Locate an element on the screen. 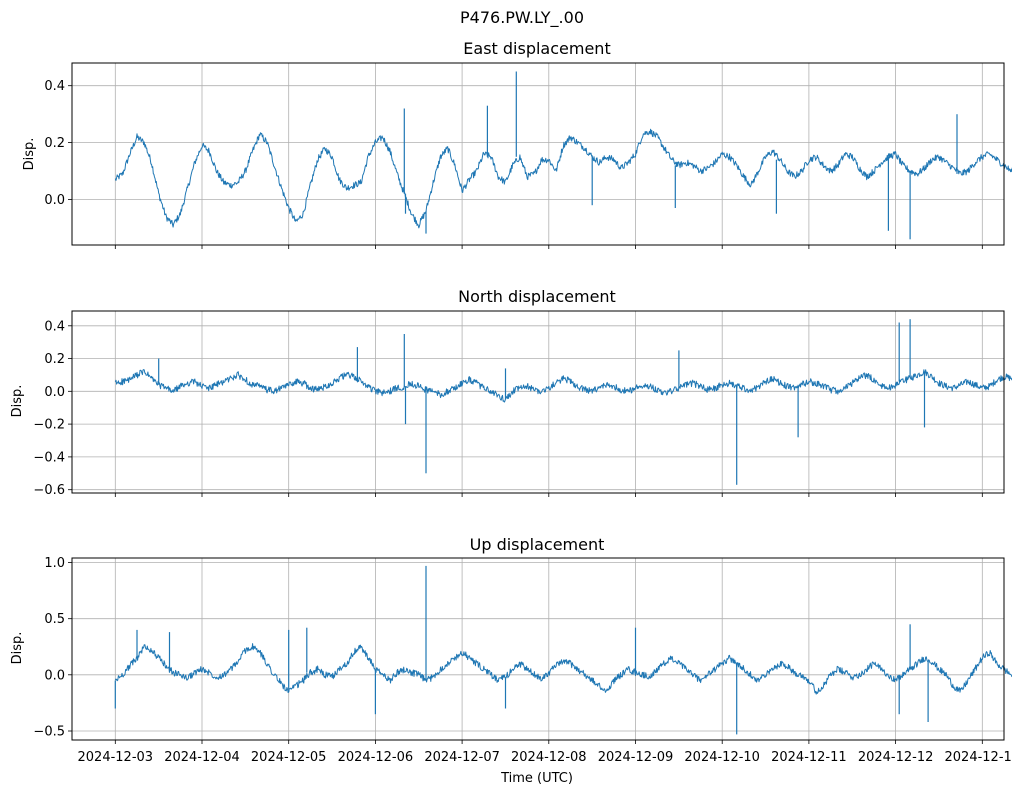 Image resolution: width=1012 pixels, height=795 pixels. up-y-tick-label: 0.5 is located at coordinates (54, 619).